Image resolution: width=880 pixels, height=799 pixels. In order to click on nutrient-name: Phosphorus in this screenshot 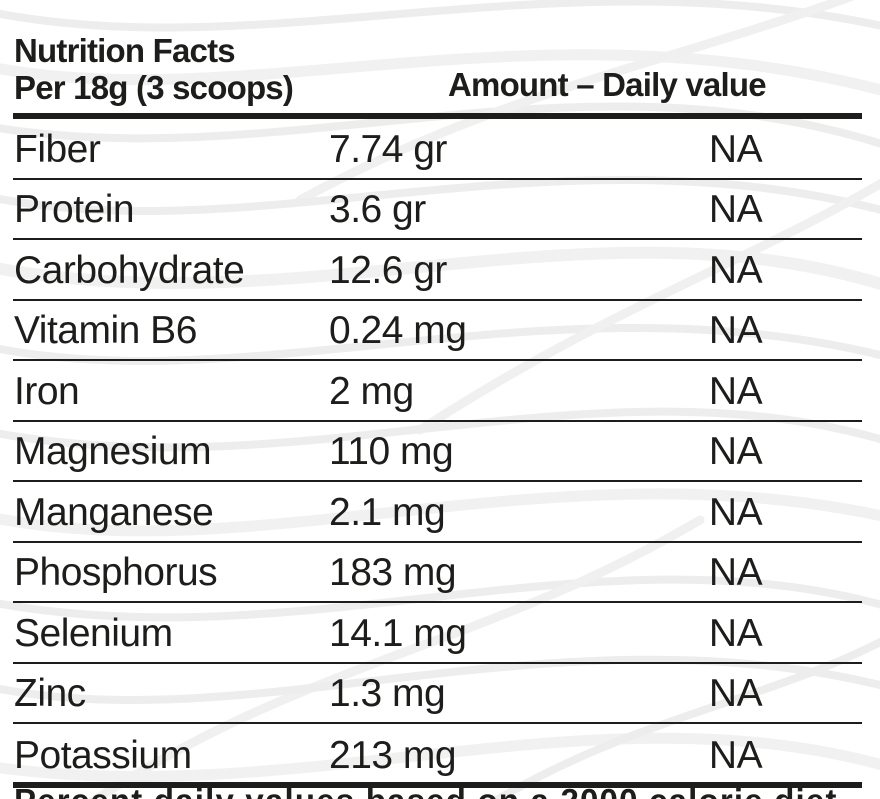, I will do `click(116, 573)`.